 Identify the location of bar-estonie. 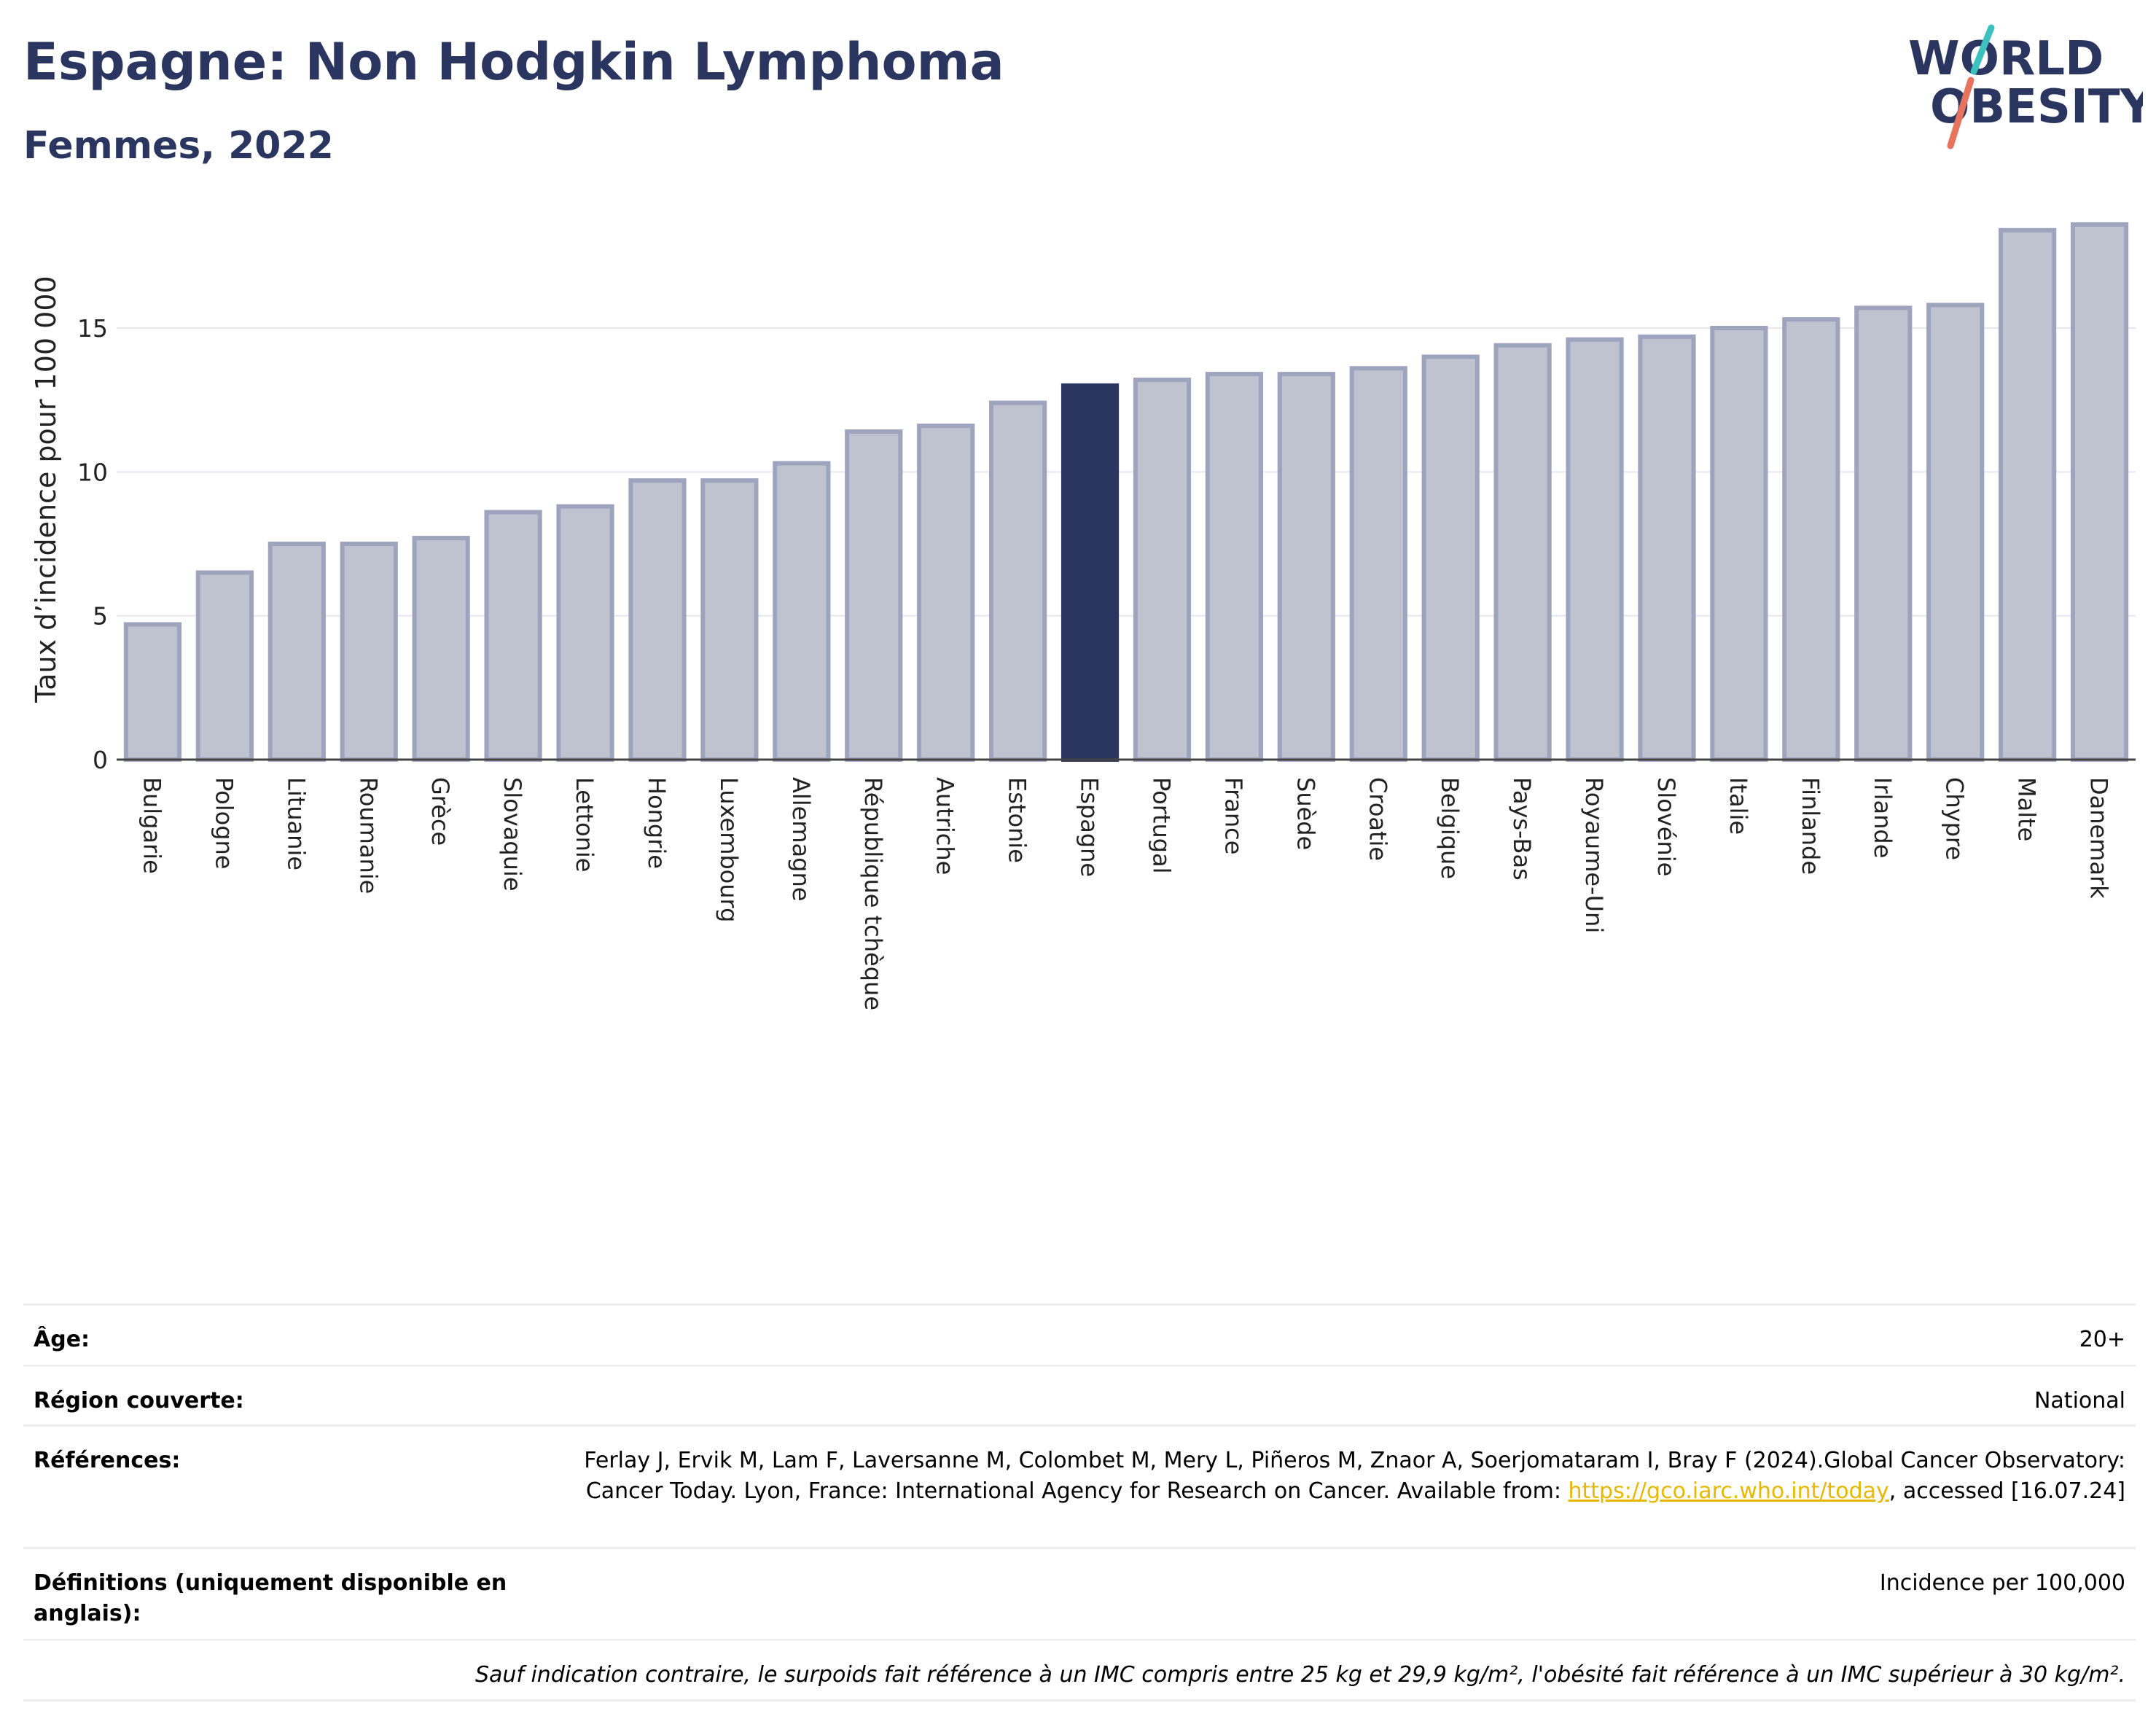
(1018, 581).